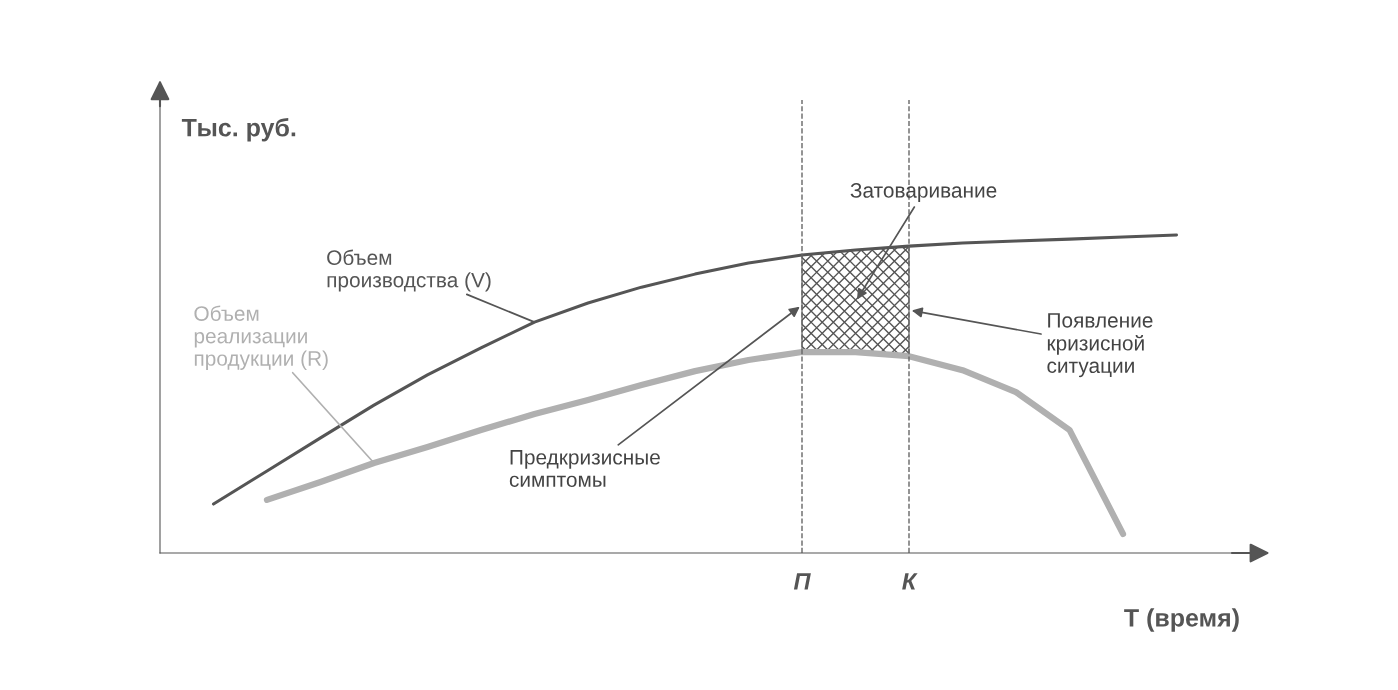 This screenshot has height=690, width=1398. What do you see at coordinates (409, 270) in the screenshot?
I see `text: Объем производства (V)` at bounding box center [409, 270].